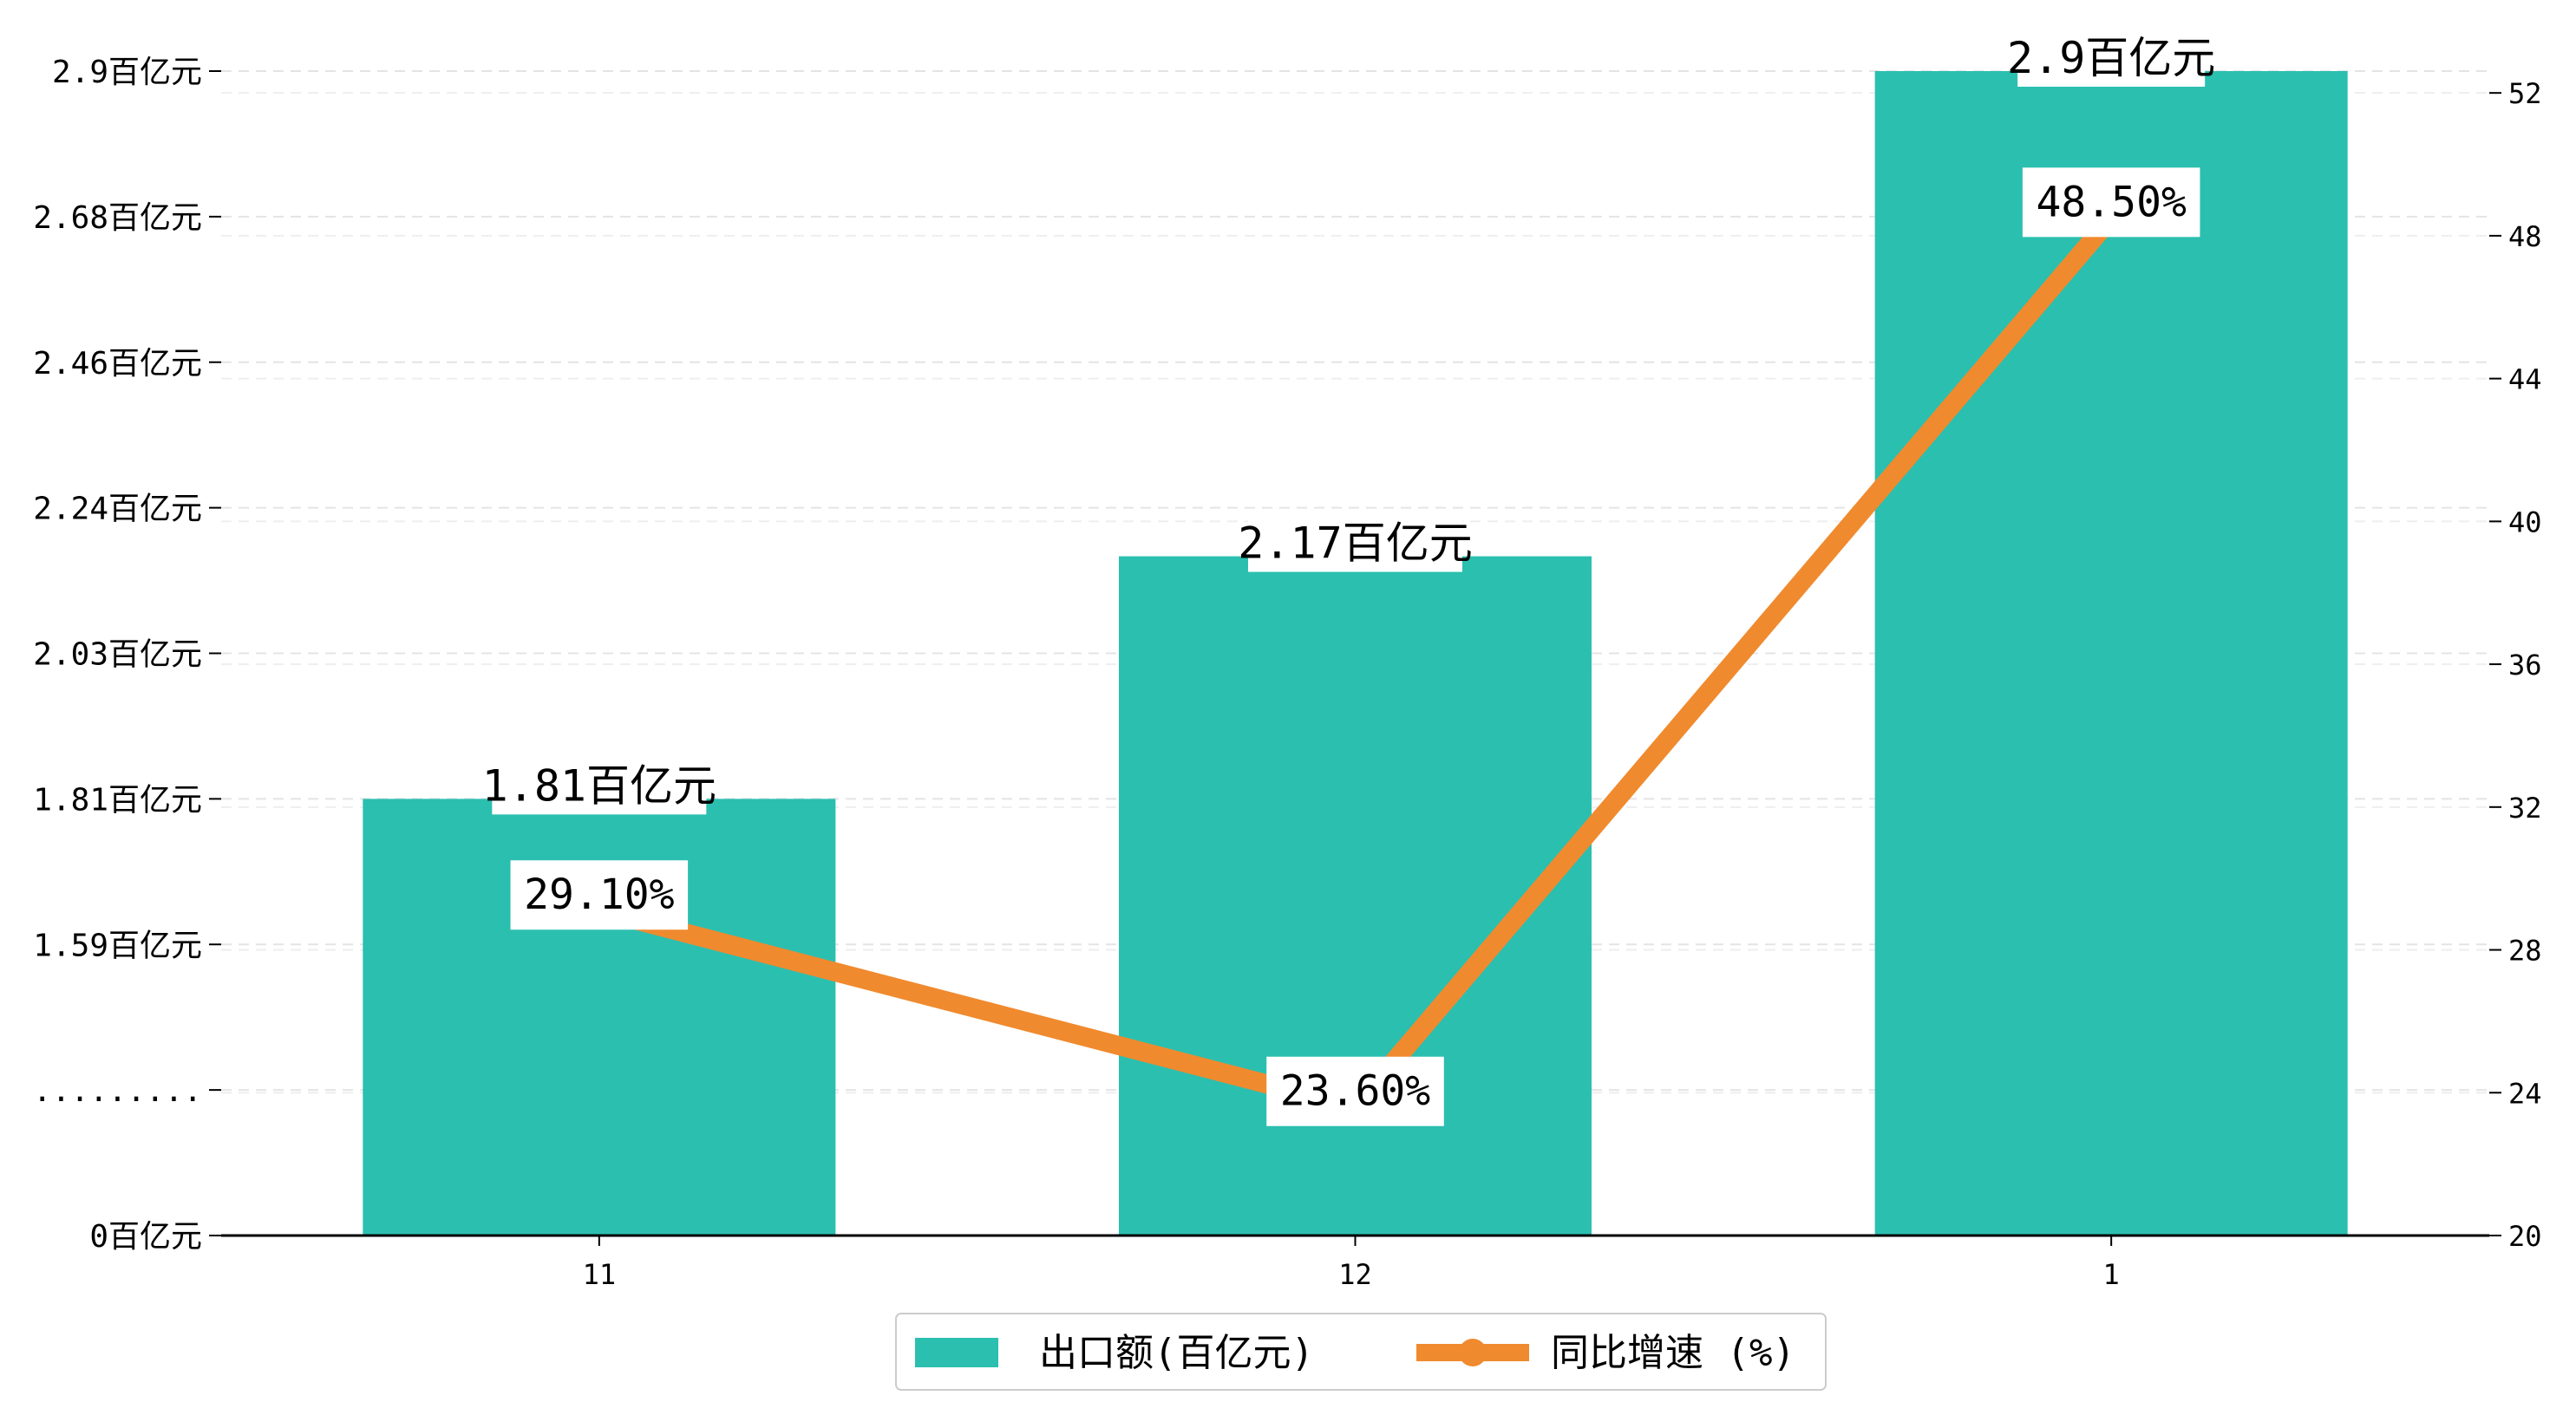 This screenshot has width=2576, height=1415. I want to click on line-value-label: 29.10%, so click(599, 895).